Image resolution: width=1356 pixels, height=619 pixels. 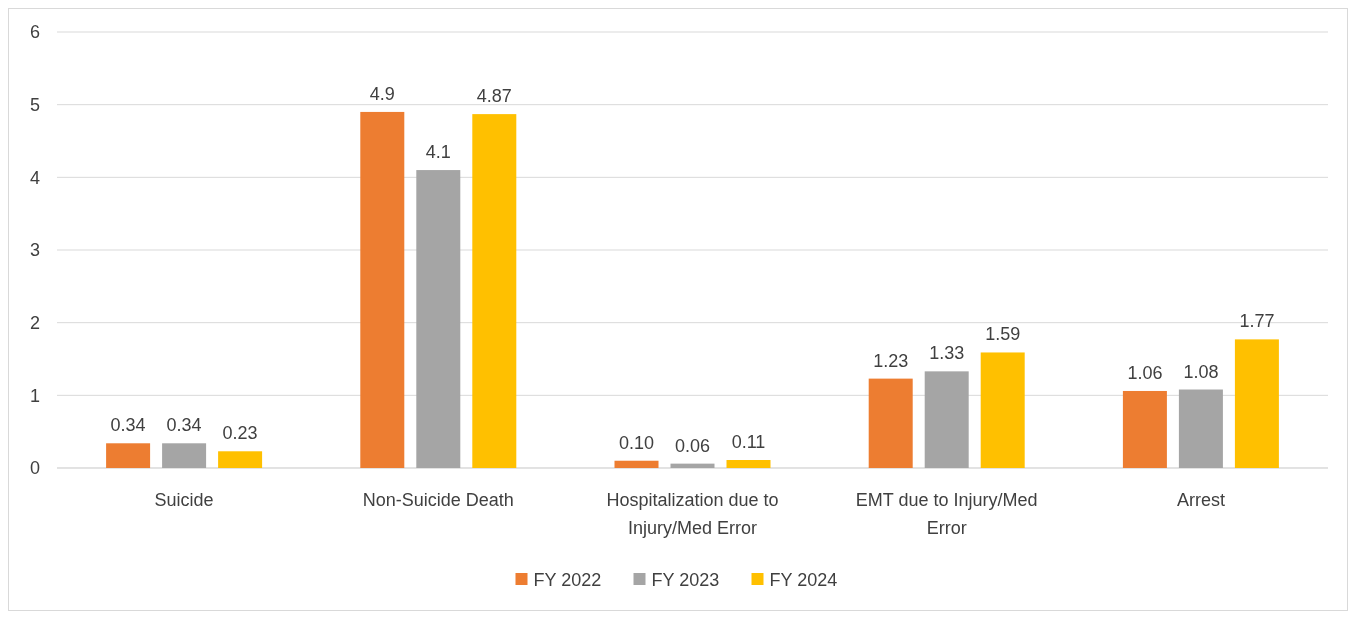 I want to click on data-label: 0.23, so click(x=240, y=433).